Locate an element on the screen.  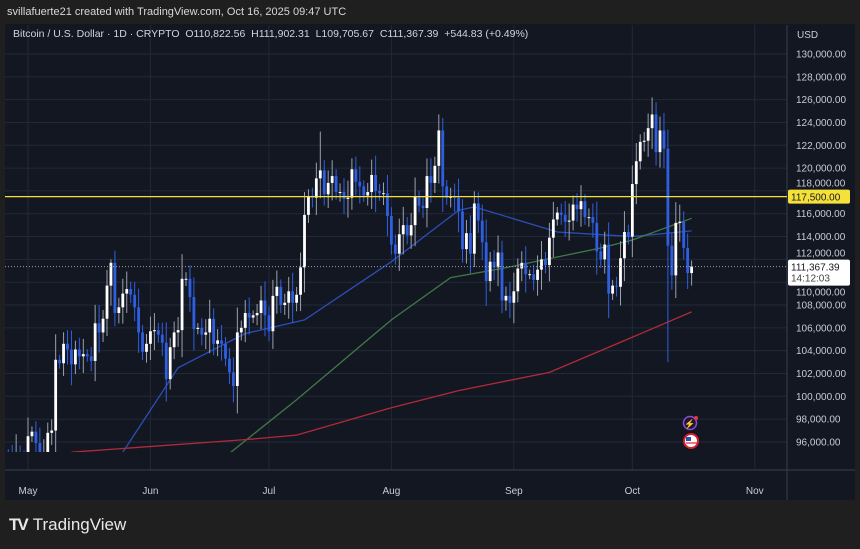
time-tick-label: Jun is located at coordinates (150, 491).